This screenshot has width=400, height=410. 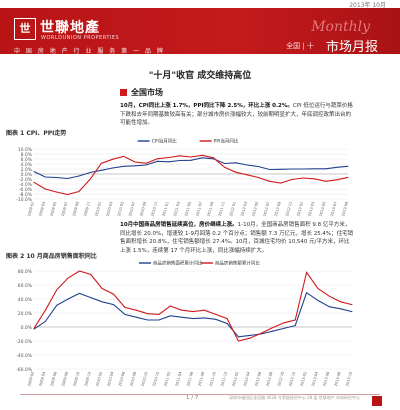 What do you see at coordinates (304, 379) in the screenshot?
I see `x-tick-label: 2013-02` at bounding box center [304, 379].